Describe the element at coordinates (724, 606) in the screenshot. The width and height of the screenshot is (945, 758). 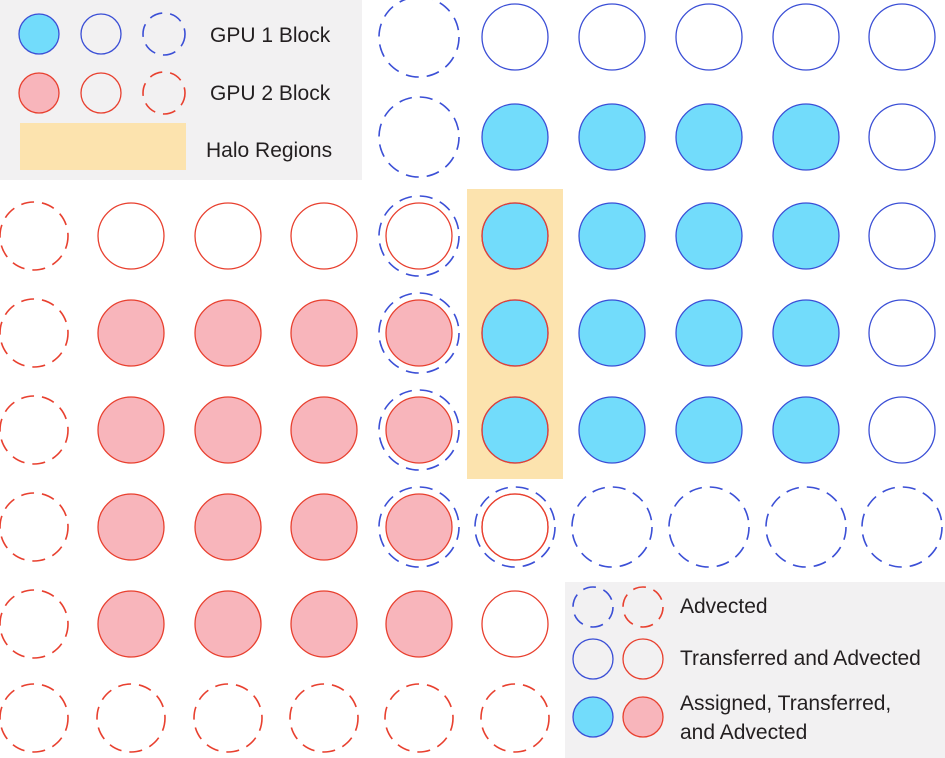
I see `advected-label: Advected` at that location.